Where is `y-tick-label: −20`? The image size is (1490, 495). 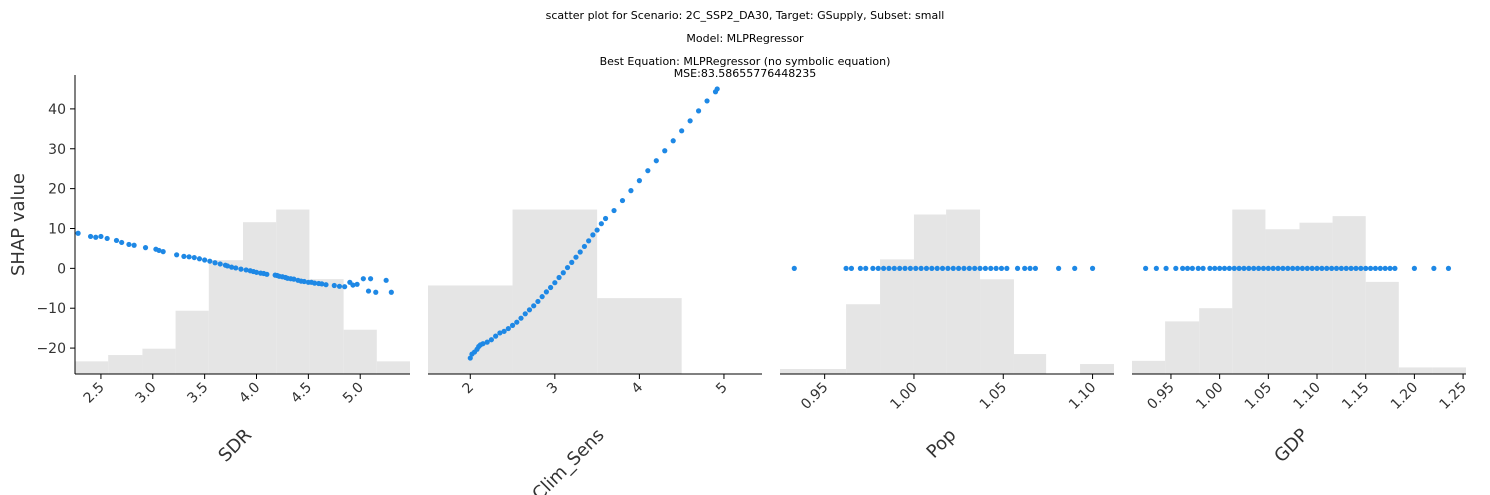
y-tick-label: −20 is located at coordinates (51, 349).